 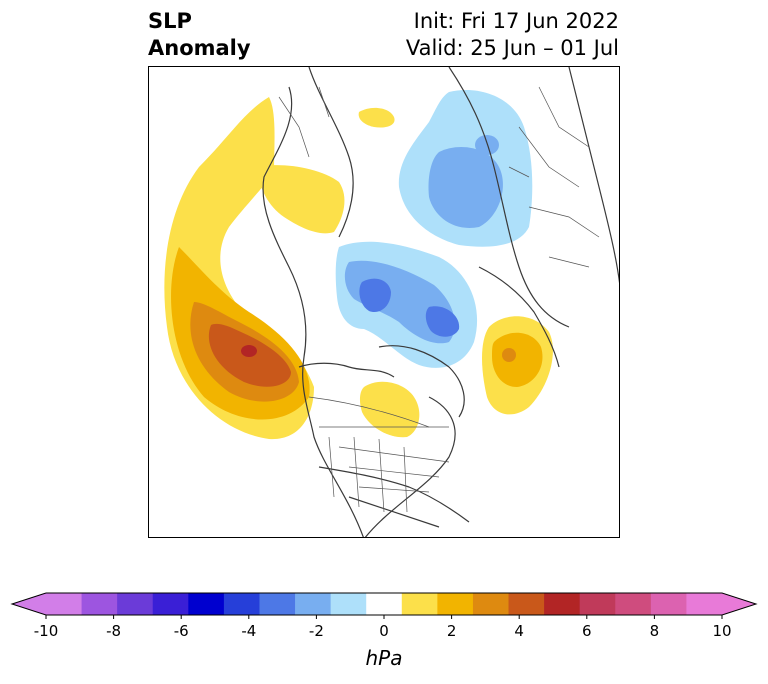 I want to click on colorbar-max-extend, so click(x=739, y=604).